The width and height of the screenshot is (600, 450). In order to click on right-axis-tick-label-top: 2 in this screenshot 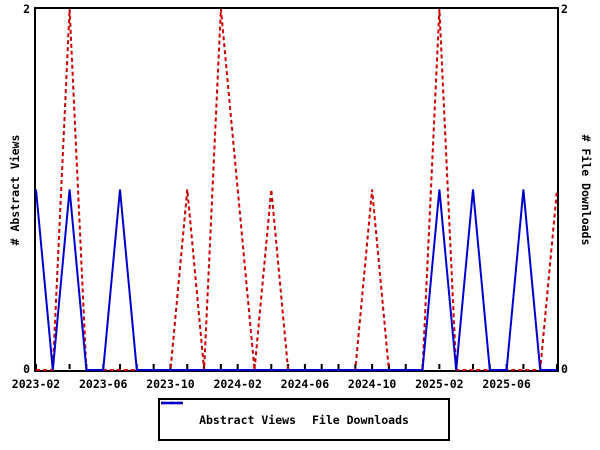, I will do `click(564, 9)`.